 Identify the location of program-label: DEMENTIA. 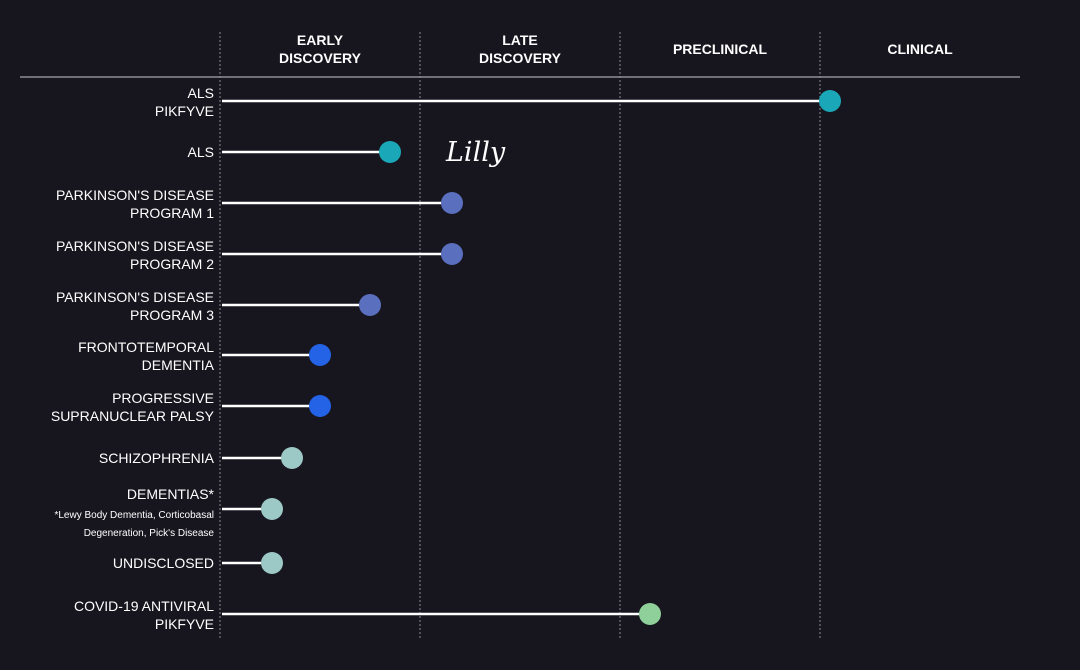
(178, 365).